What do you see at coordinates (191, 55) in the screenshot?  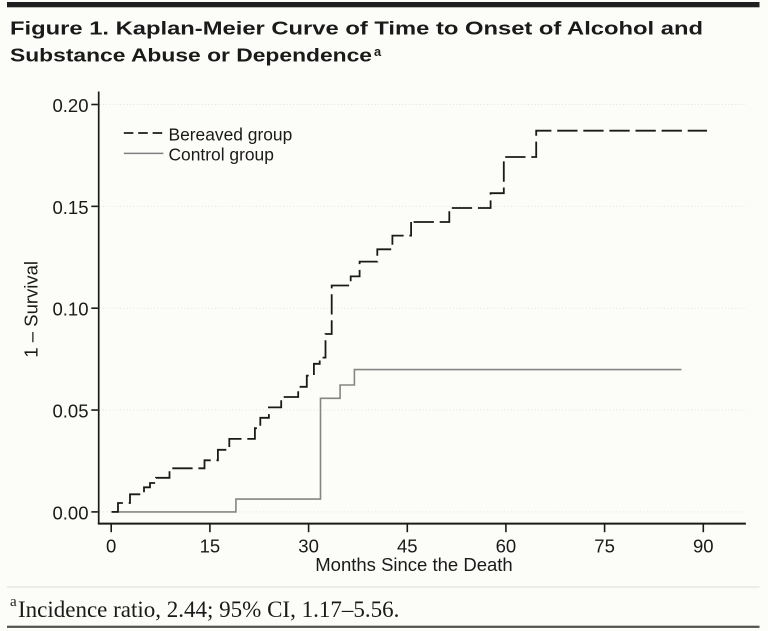 I see `svg-text: Substance Abuse or Dependence` at bounding box center [191, 55].